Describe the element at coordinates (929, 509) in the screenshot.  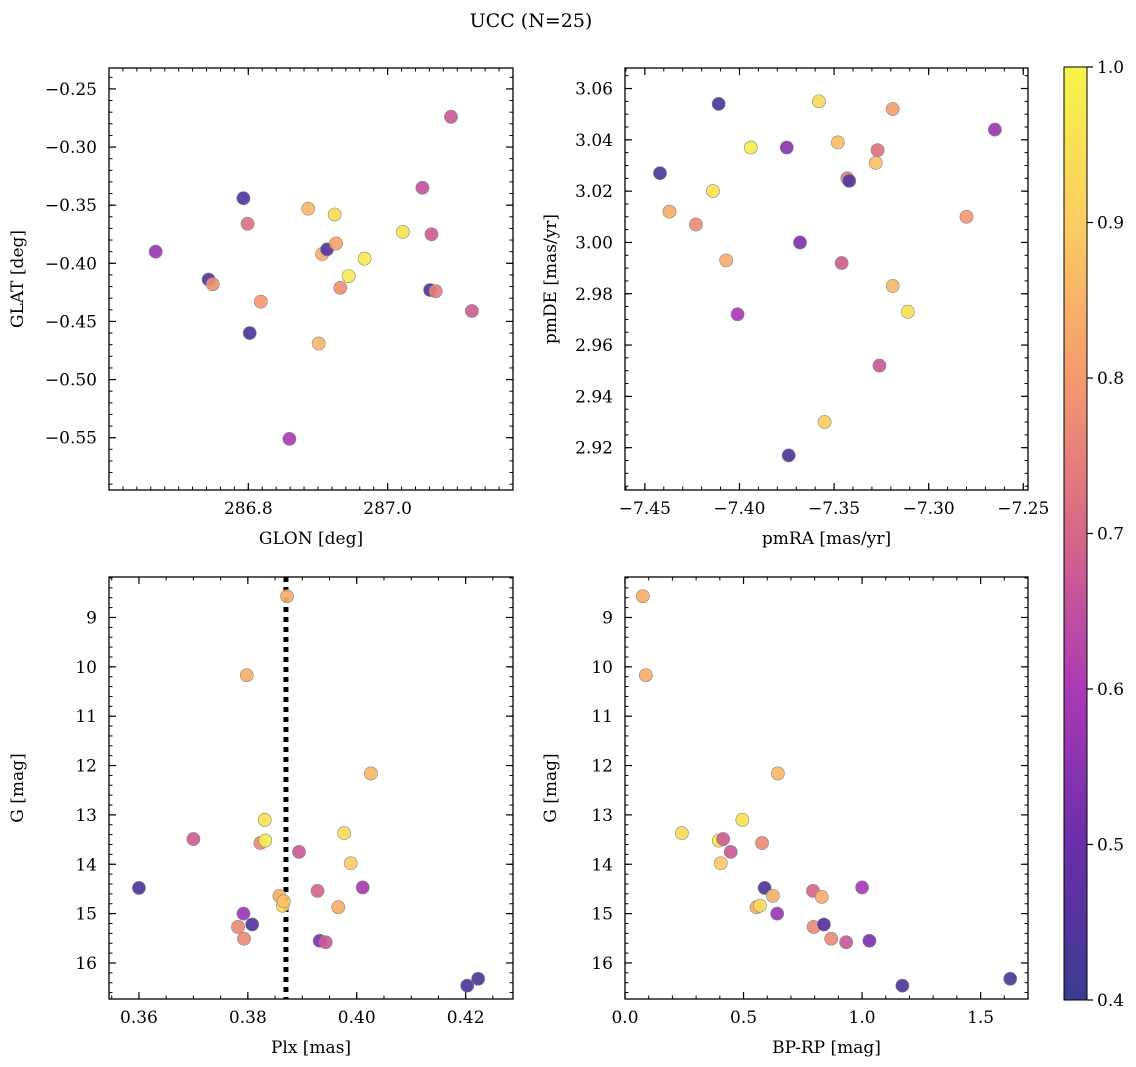
I see `x-tick-label: −7.30` at that location.